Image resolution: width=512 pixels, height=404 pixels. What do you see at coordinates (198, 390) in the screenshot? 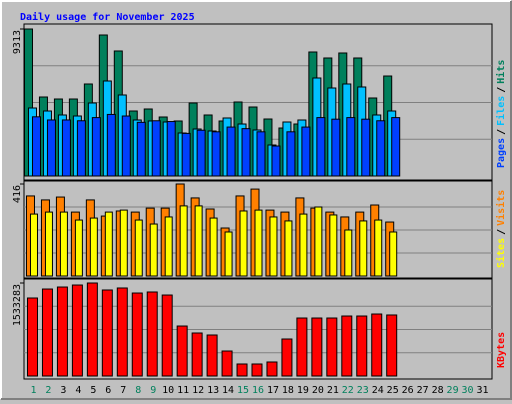
I see `x-tick-label: 12` at bounding box center [198, 390].